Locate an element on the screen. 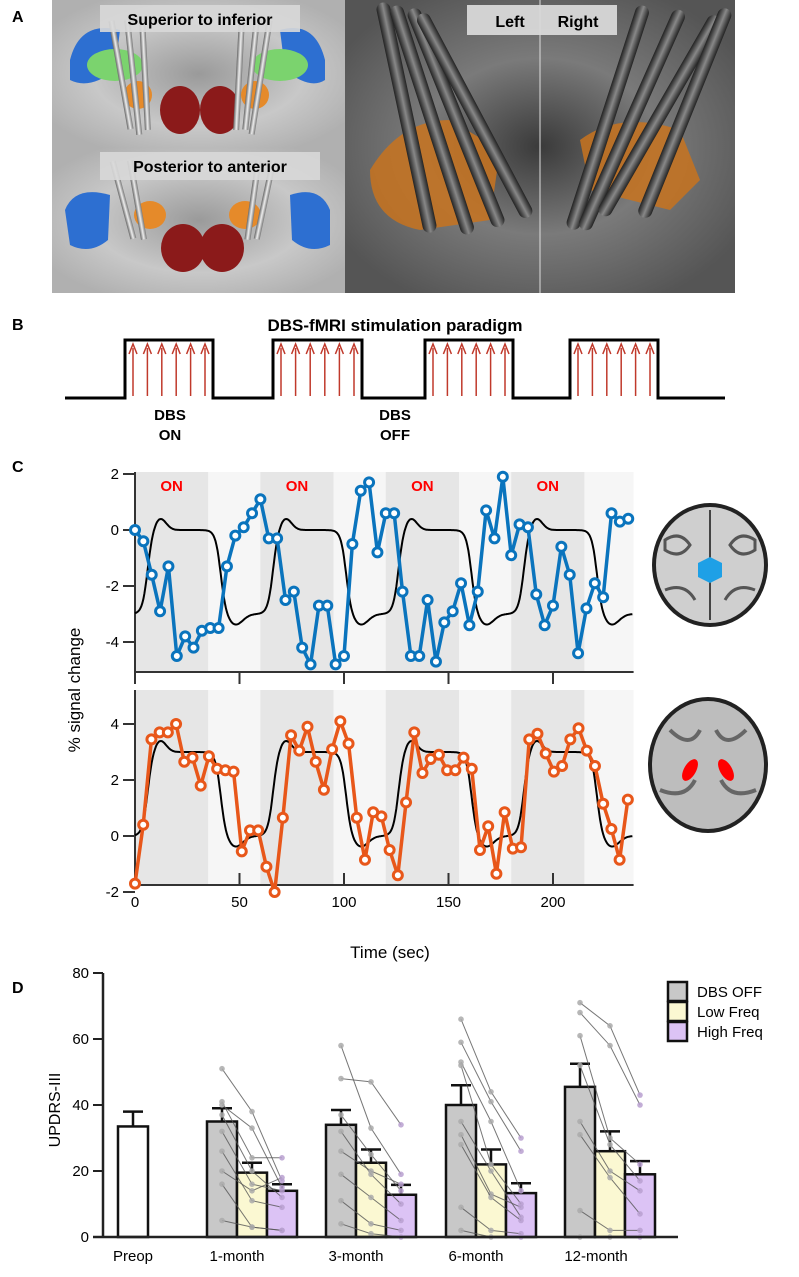 Image resolution: width=799 pixels, height=1277 pixels. panel-label-a: A is located at coordinates (18, 17).